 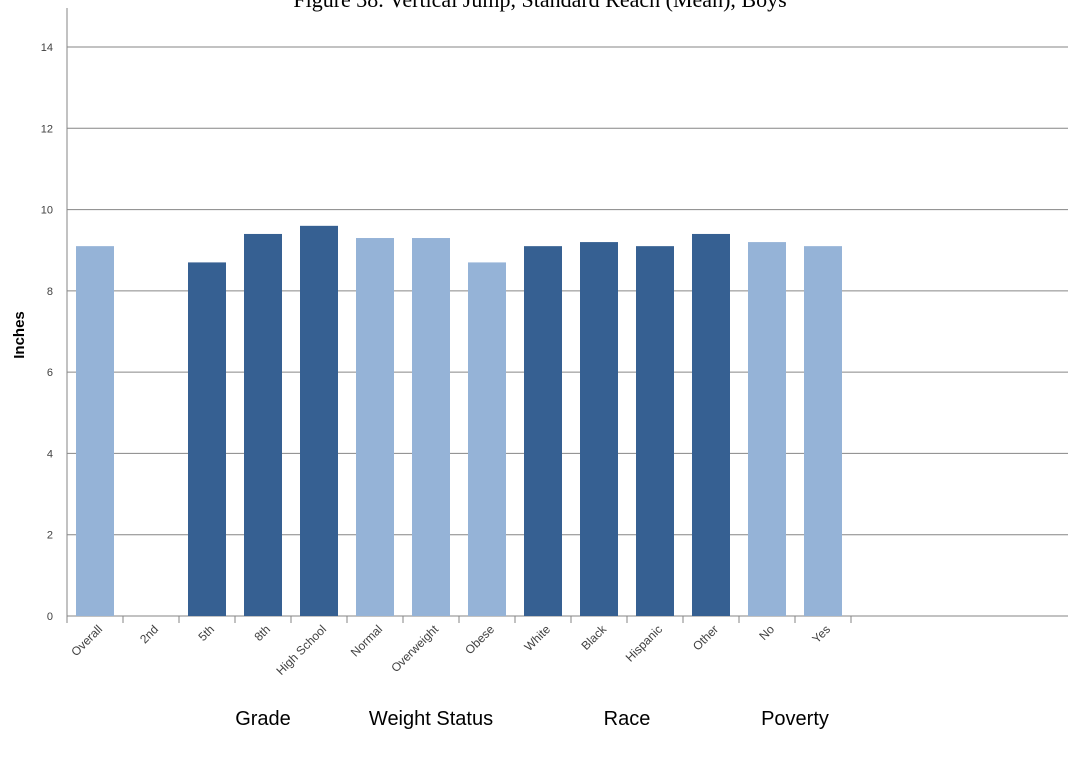 I want to click on group-label-grade: Grade, so click(x=263, y=719).